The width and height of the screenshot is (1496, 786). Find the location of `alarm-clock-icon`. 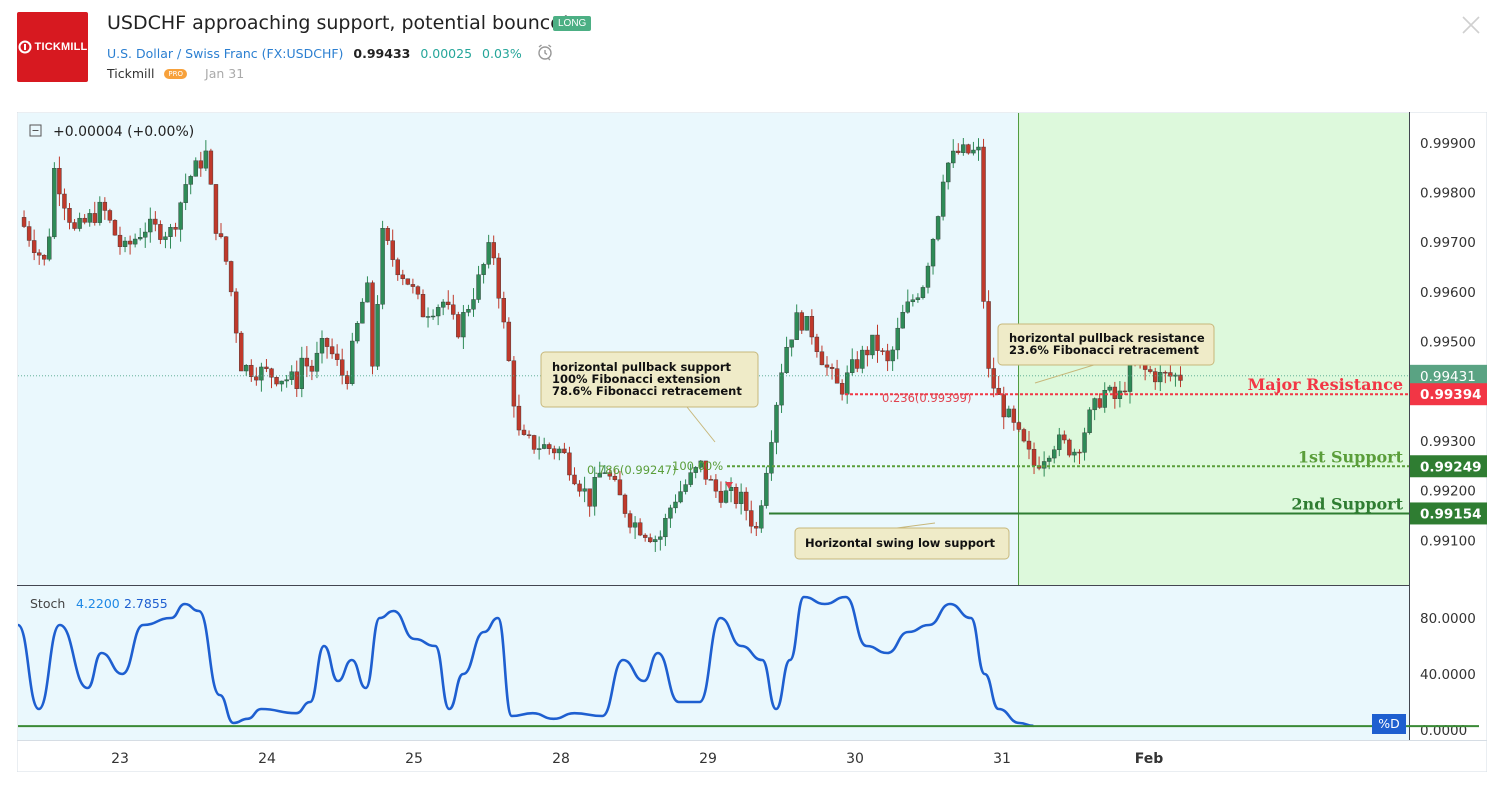

alarm-clock-icon is located at coordinates (545, 53).